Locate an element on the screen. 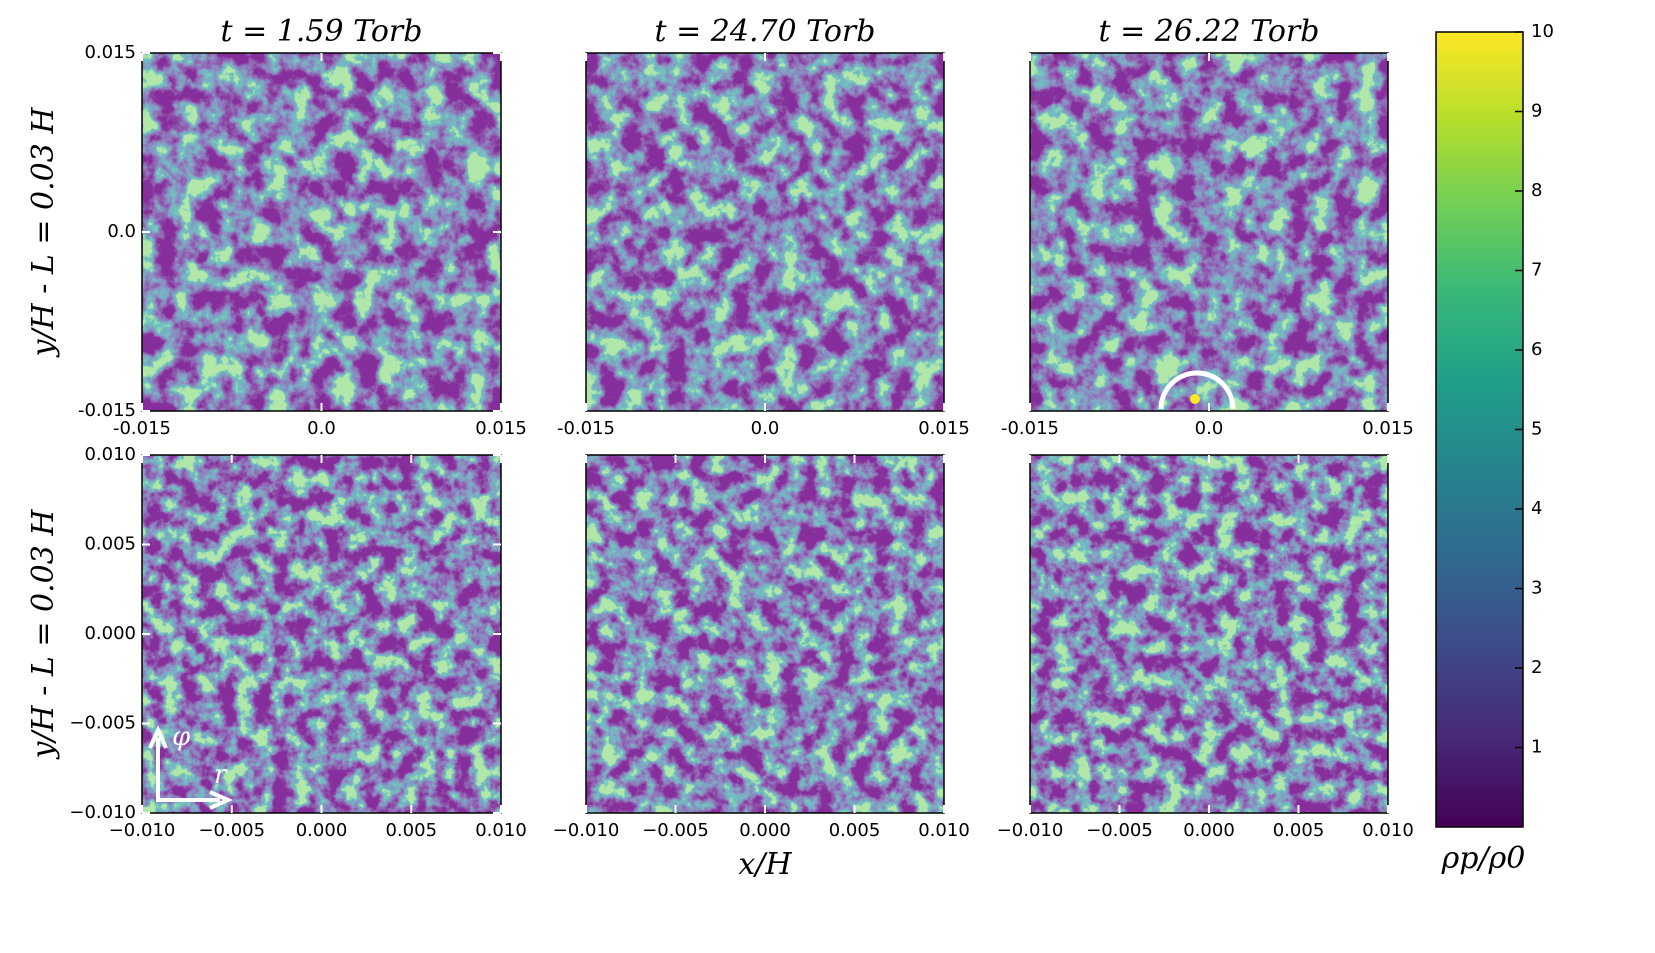  colorbar-tick-label: 2 is located at coordinates (1536, 667).